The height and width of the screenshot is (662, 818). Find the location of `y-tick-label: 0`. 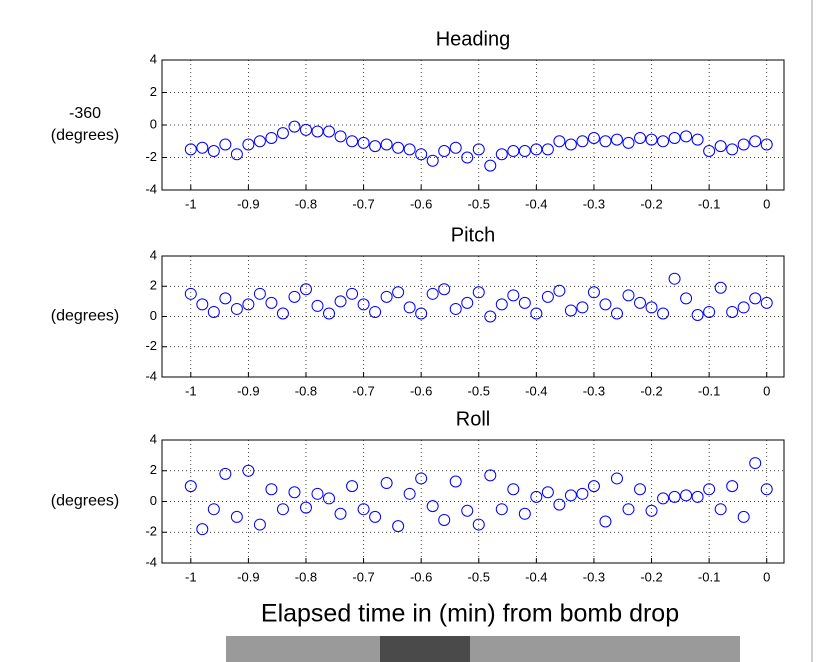

y-tick-label: 0 is located at coordinates (153, 315).